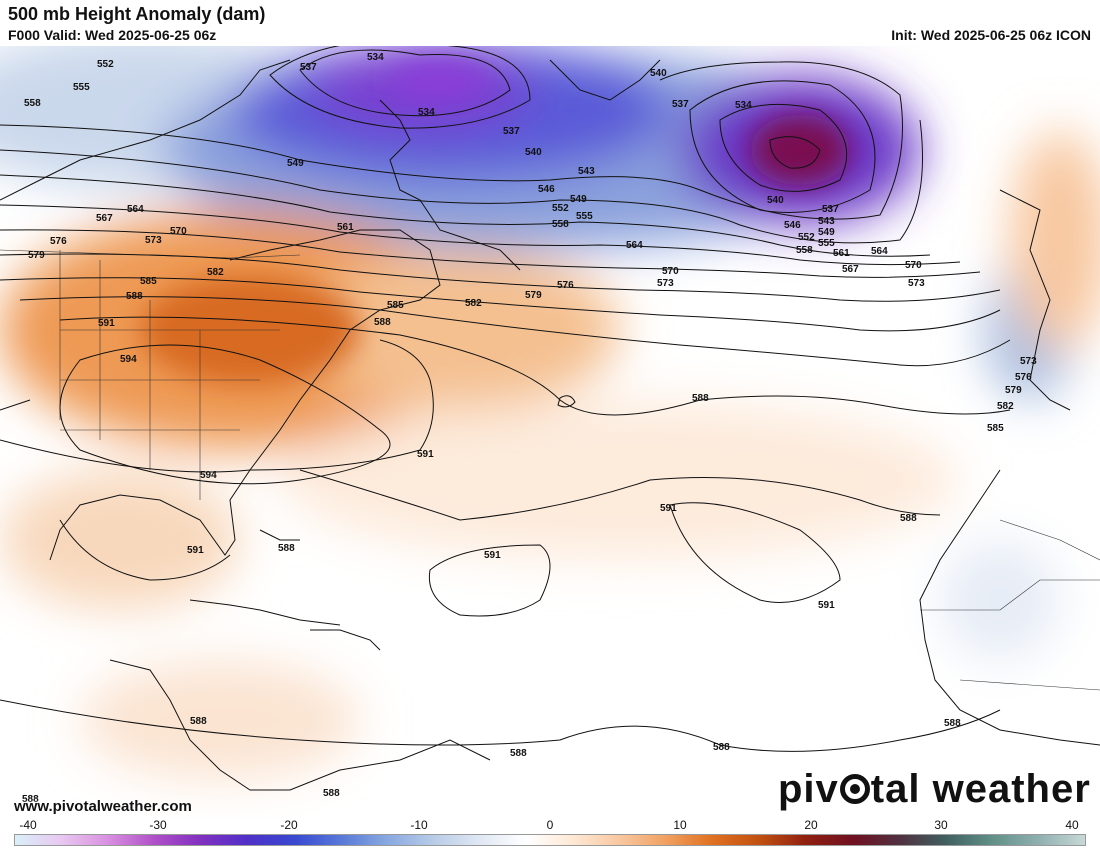 This screenshot has width=1100, height=850. I want to click on brand-text-left: piv, so click(808, 789).